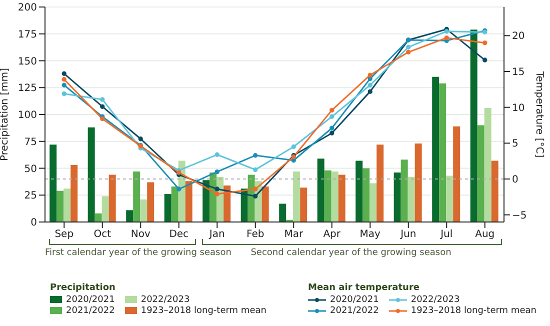  Describe the element at coordinates (27, 116) in the screenshot. I see `y-tick-label: 100` at that location.